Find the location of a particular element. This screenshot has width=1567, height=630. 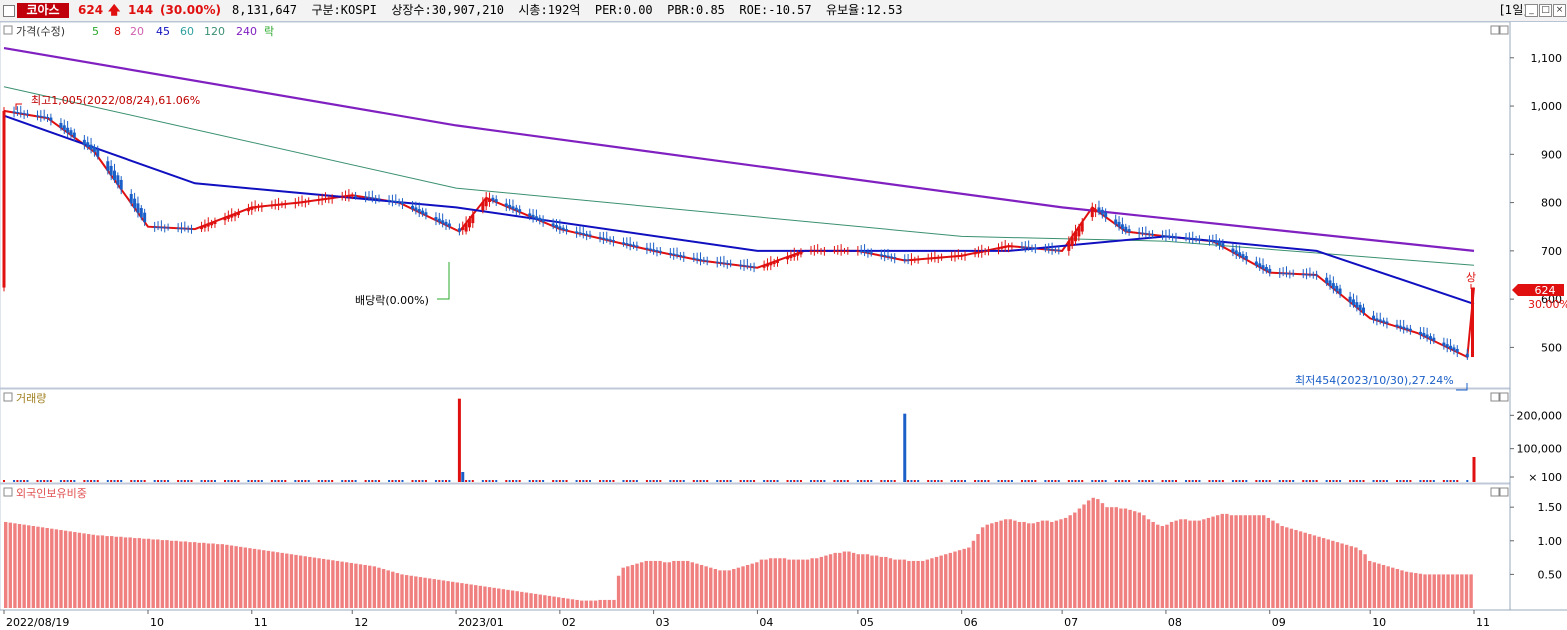

legend-ma45: 45 is located at coordinates (163, 31).